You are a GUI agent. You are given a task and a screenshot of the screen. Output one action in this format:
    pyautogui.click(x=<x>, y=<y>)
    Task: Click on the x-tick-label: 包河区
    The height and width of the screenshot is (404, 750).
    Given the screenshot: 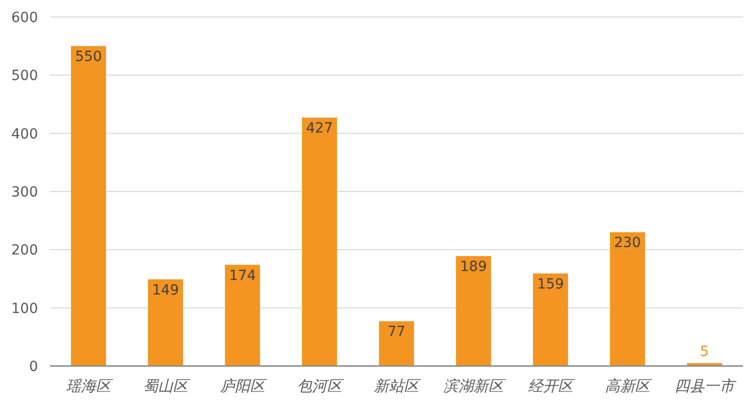 What is the action you would take?
    pyautogui.click(x=321, y=386)
    